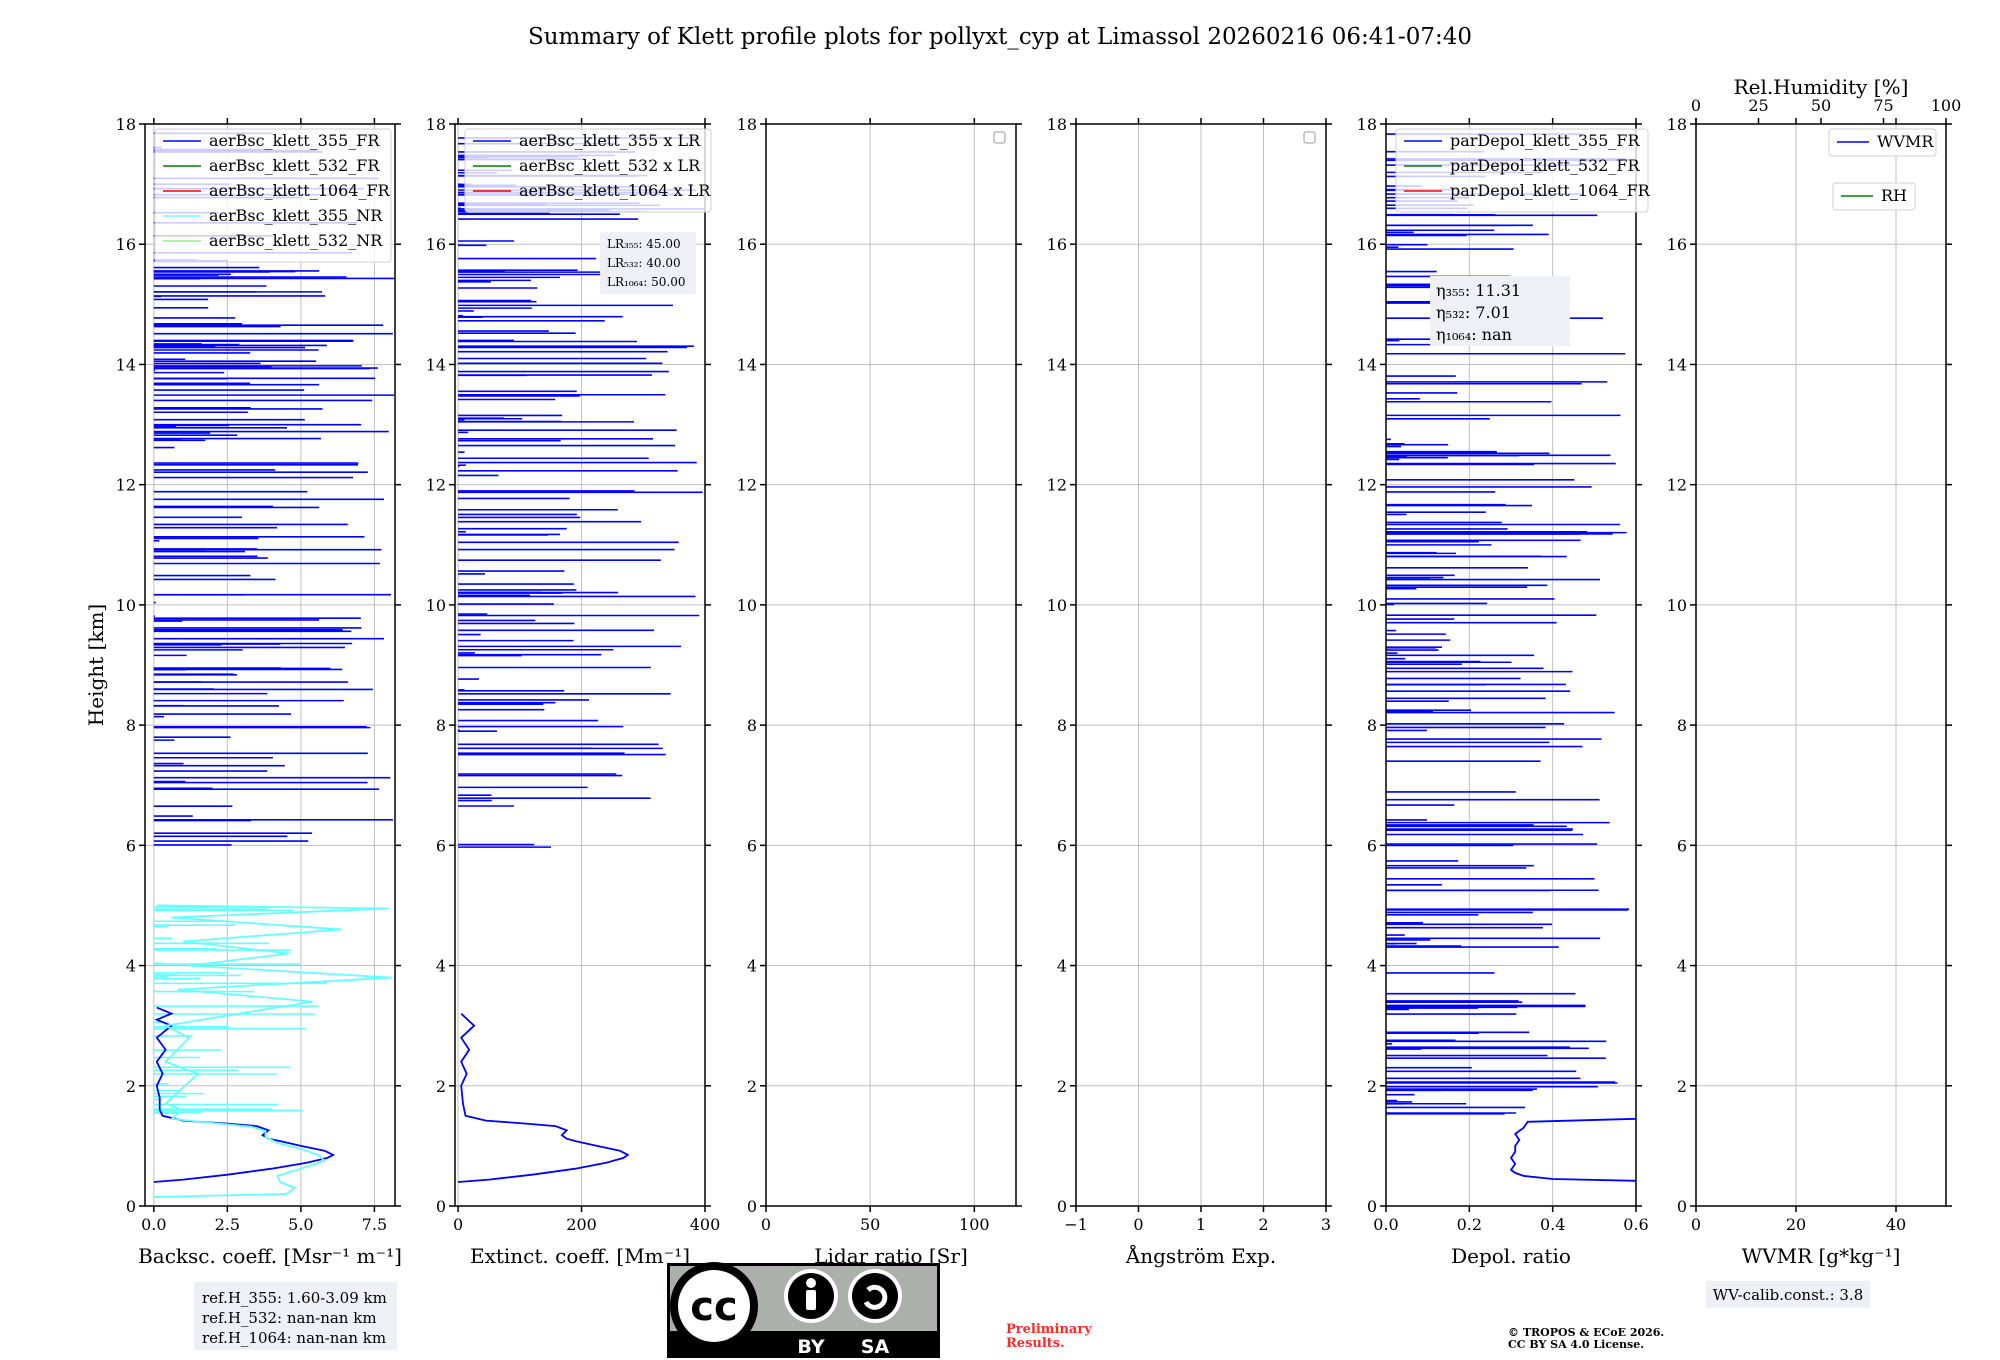 Image resolution: width=2000 pixels, height=1360 pixels. I want to click on x-tick-label: 100, so click(974, 1224).